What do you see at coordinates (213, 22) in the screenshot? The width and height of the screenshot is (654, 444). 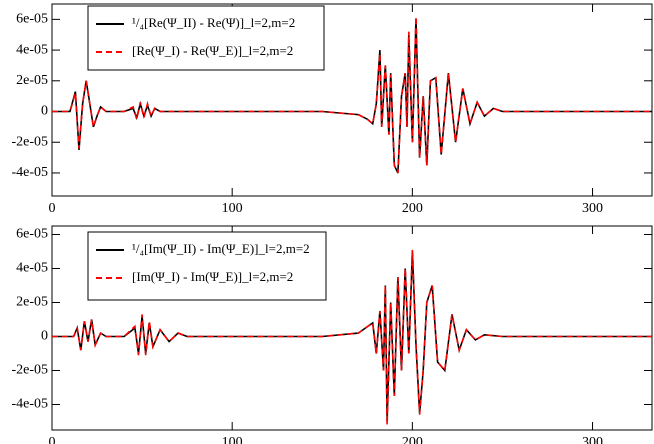 I see `legend-text: ¹/₄[Re(Ψ_II) - Re(Ψ)]_l=2,m=2` at bounding box center [213, 22].